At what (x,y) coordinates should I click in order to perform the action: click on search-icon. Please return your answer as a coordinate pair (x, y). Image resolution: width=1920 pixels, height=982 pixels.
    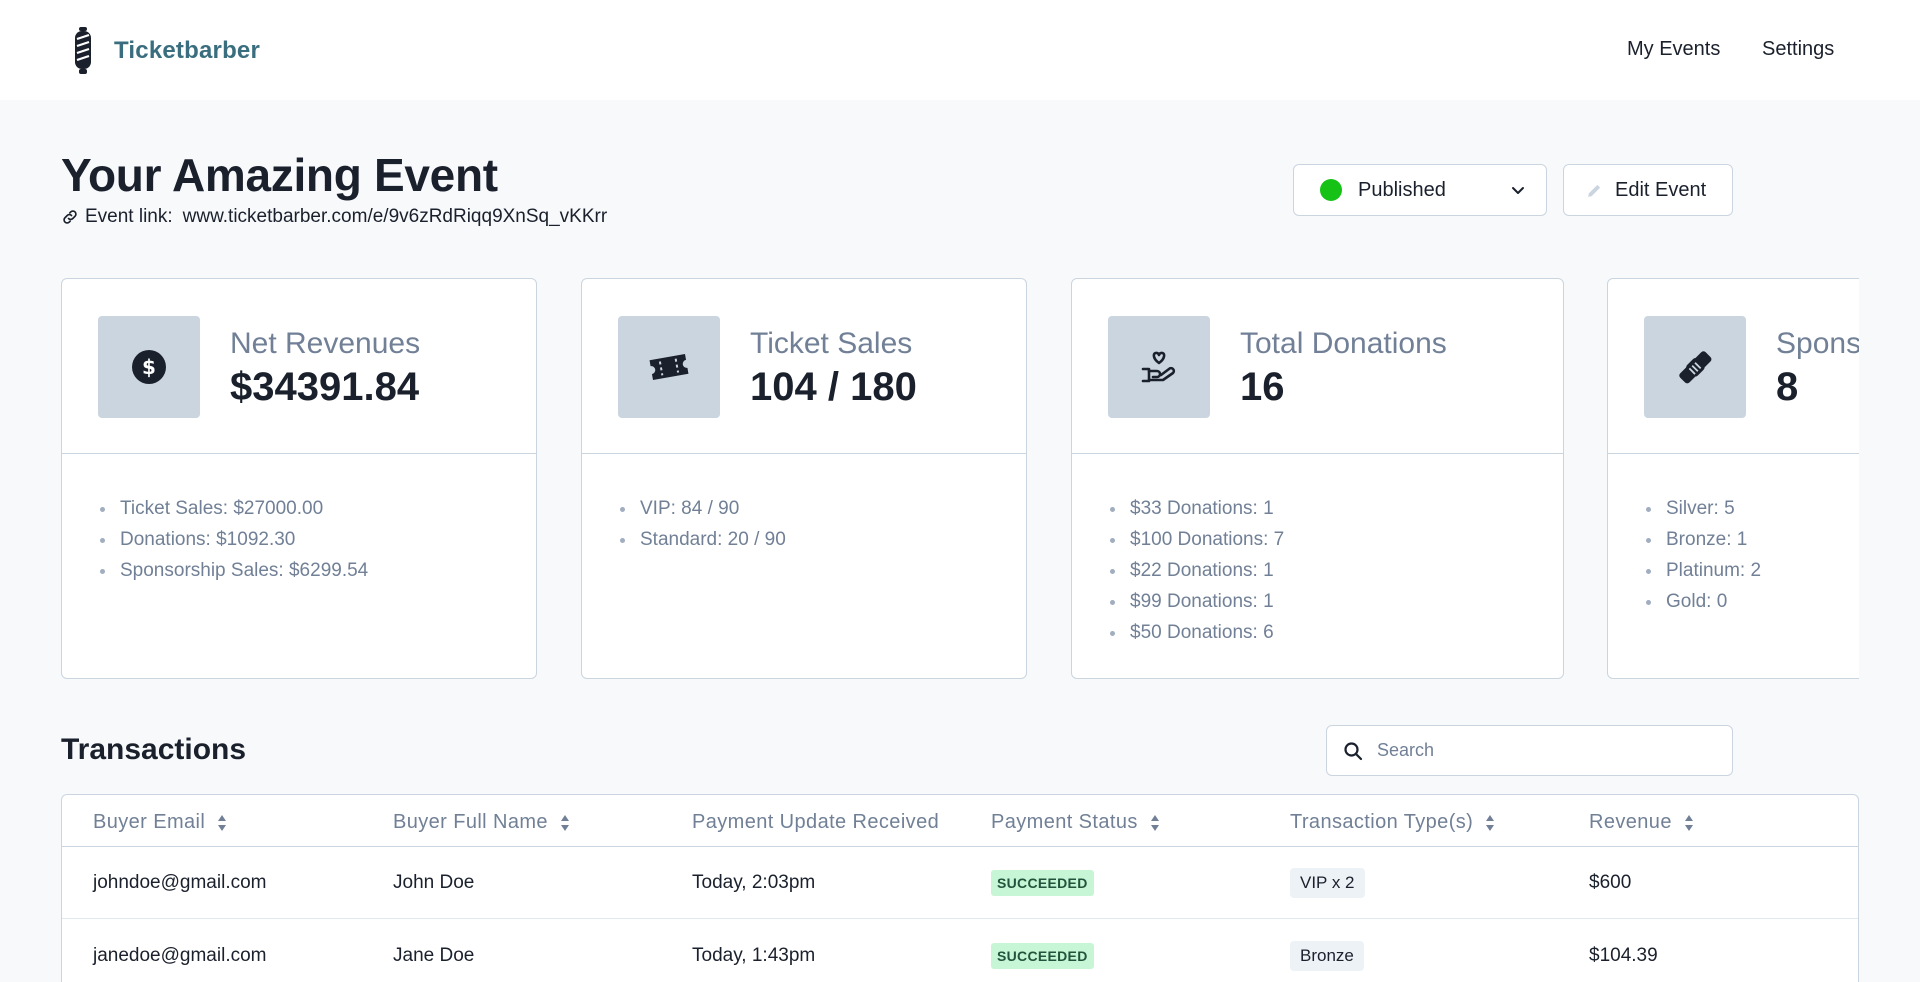
    Looking at the image, I should click on (1353, 750).